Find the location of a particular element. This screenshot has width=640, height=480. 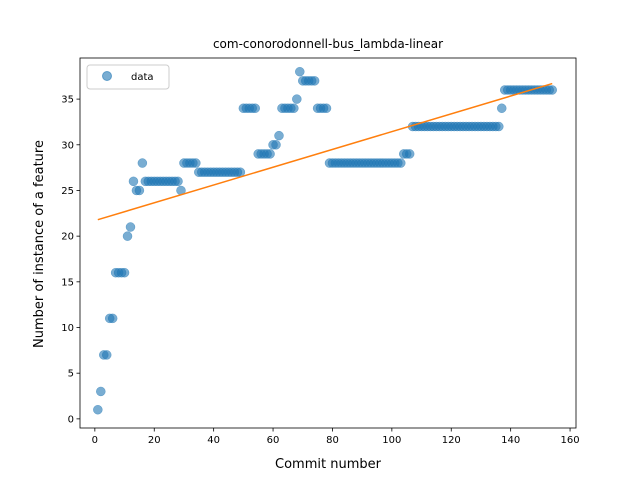

legend-label-data: data is located at coordinates (142, 77).